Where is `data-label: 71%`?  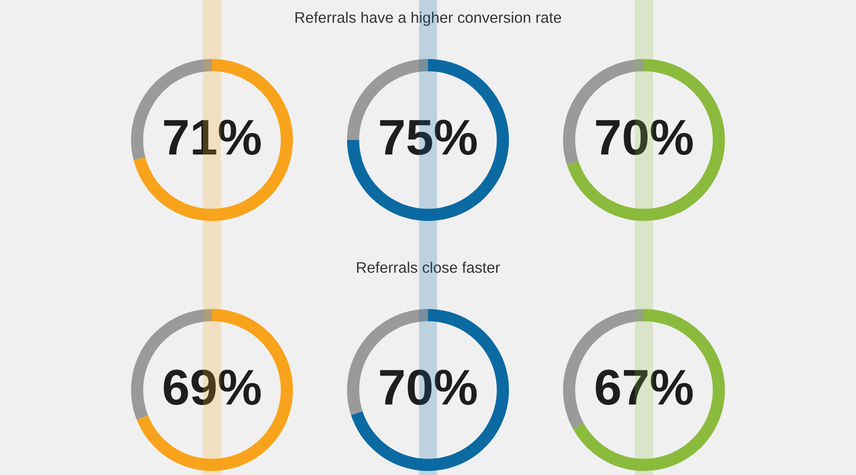 data-label: 71% is located at coordinates (212, 137).